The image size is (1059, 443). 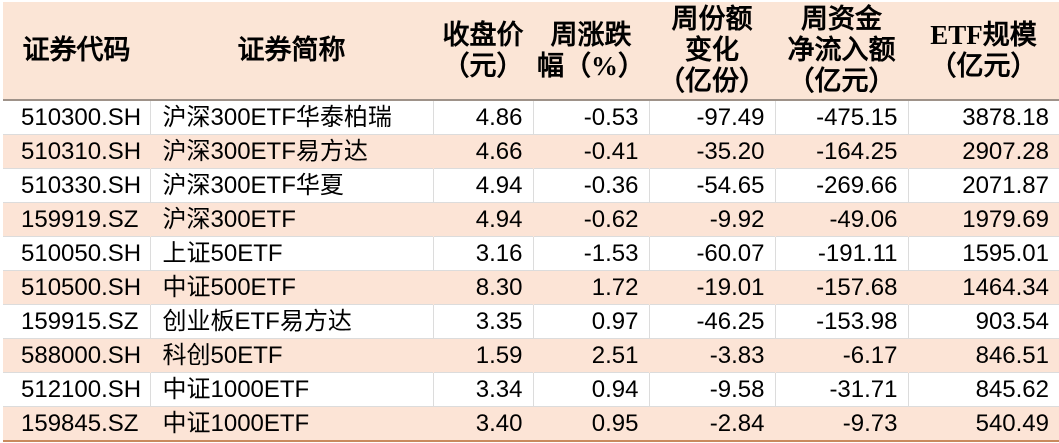 I want to click on close-price-cell: 3.16, so click(x=483, y=253).